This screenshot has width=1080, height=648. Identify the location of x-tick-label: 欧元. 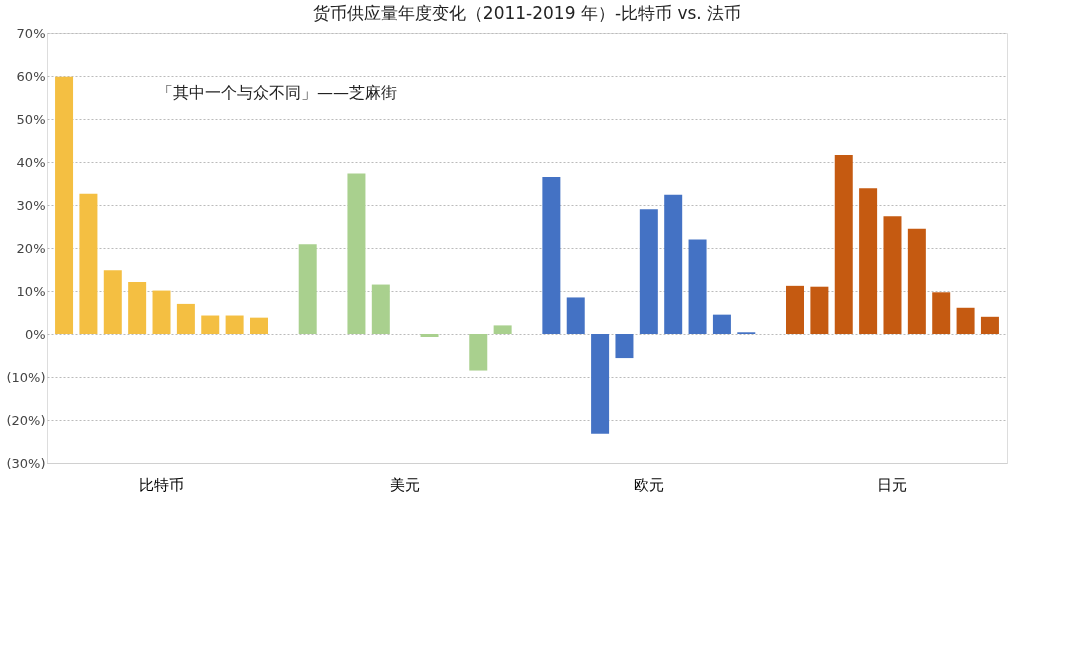
(648, 484).